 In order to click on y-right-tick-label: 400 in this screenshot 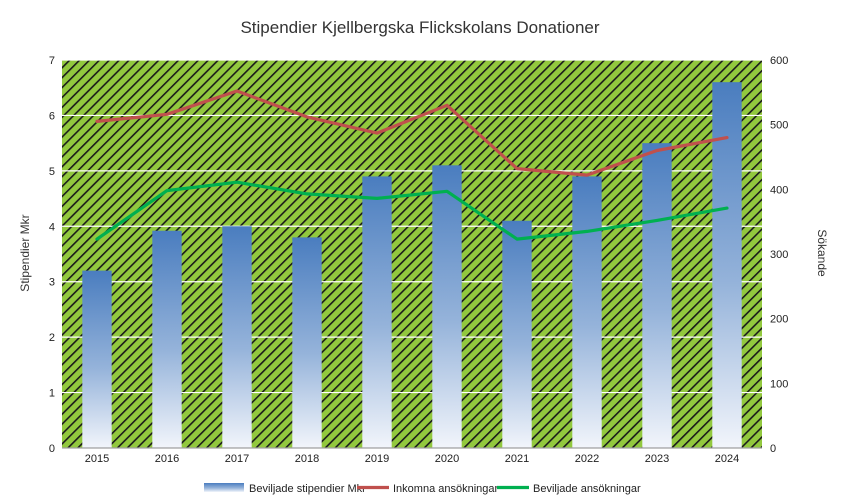, I will do `click(779, 190)`.